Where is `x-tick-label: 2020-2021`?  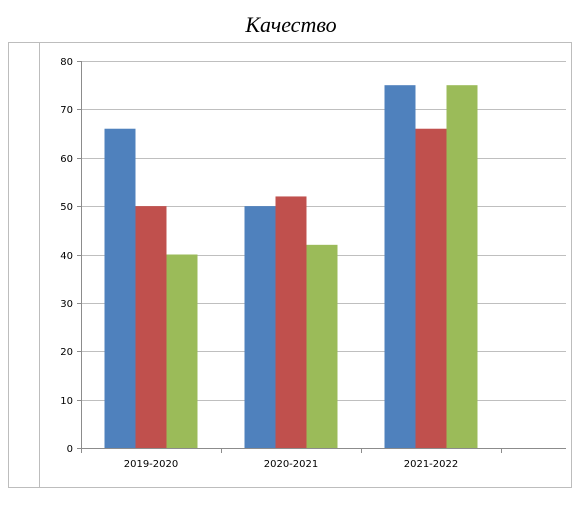 x-tick-label: 2020-2021 is located at coordinates (291, 464).